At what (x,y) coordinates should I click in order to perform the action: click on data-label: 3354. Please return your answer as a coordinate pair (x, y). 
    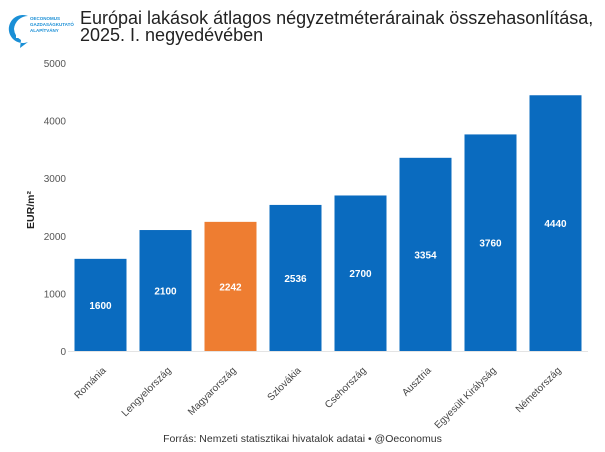
    Looking at the image, I should click on (425, 255).